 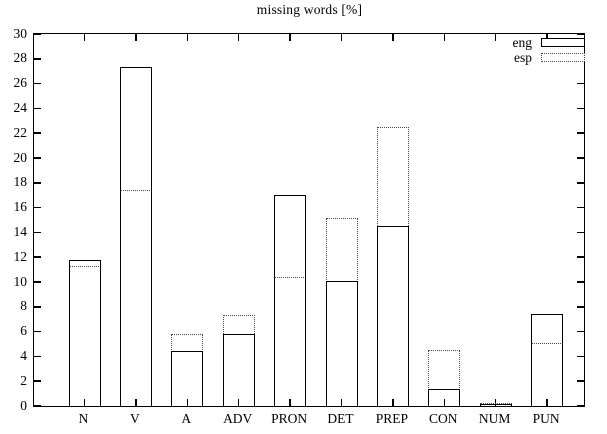 I want to click on y-tick-label: 6, so click(x=23, y=331).